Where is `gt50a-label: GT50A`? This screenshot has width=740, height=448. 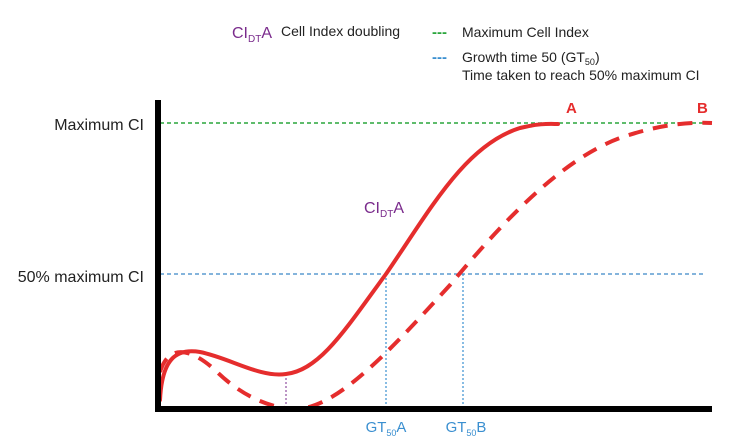 gt50a-label: GT50A is located at coordinates (386, 428).